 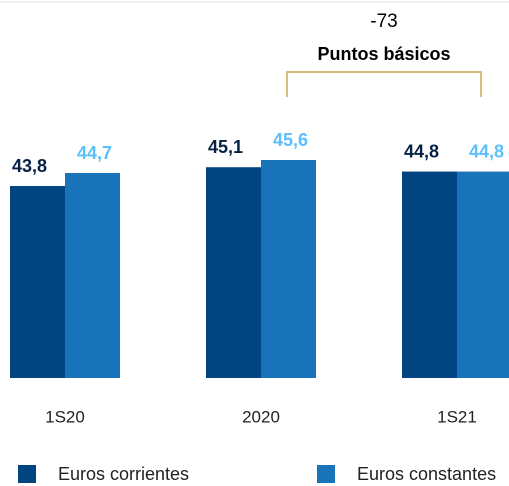 I want to click on x-tick-label: 1S20, so click(x=65, y=416).